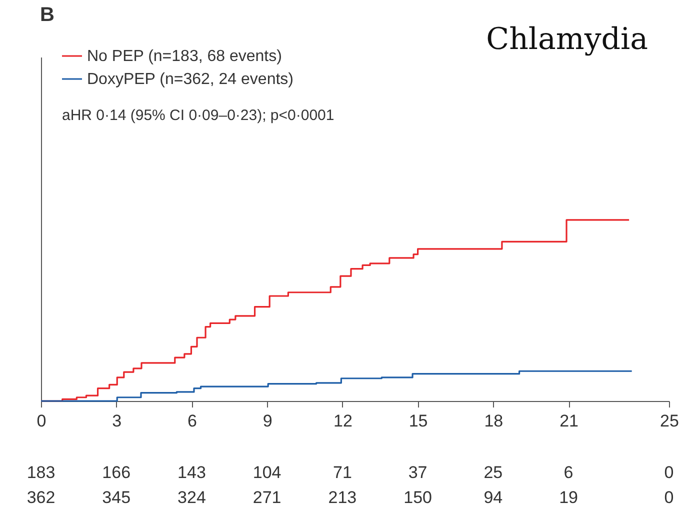 This screenshot has height=516, width=699. I want to click on text: 143, so click(192, 472).